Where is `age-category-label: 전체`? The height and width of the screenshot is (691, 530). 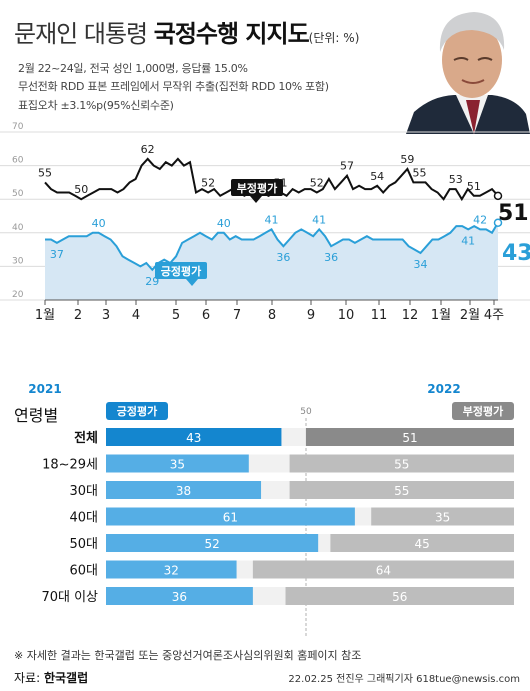 age-category-label: 전체 is located at coordinates (86, 438).